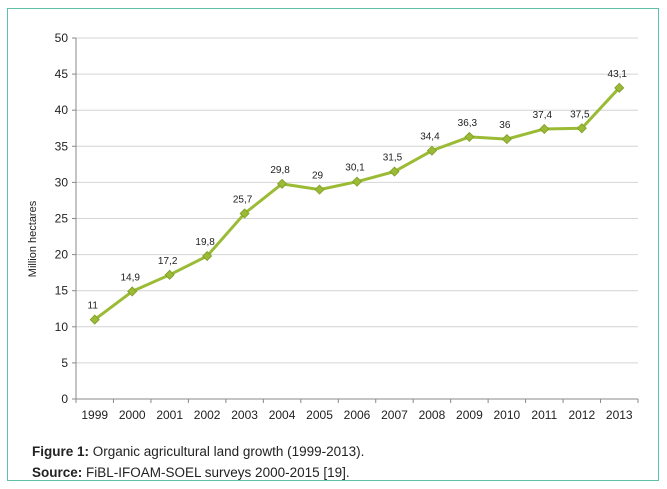 Image resolution: width=667 pixels, height=489 pixels. Describe the element at coordinates (318, 176) in the screenshot. I see `data-label: 29` at that location.